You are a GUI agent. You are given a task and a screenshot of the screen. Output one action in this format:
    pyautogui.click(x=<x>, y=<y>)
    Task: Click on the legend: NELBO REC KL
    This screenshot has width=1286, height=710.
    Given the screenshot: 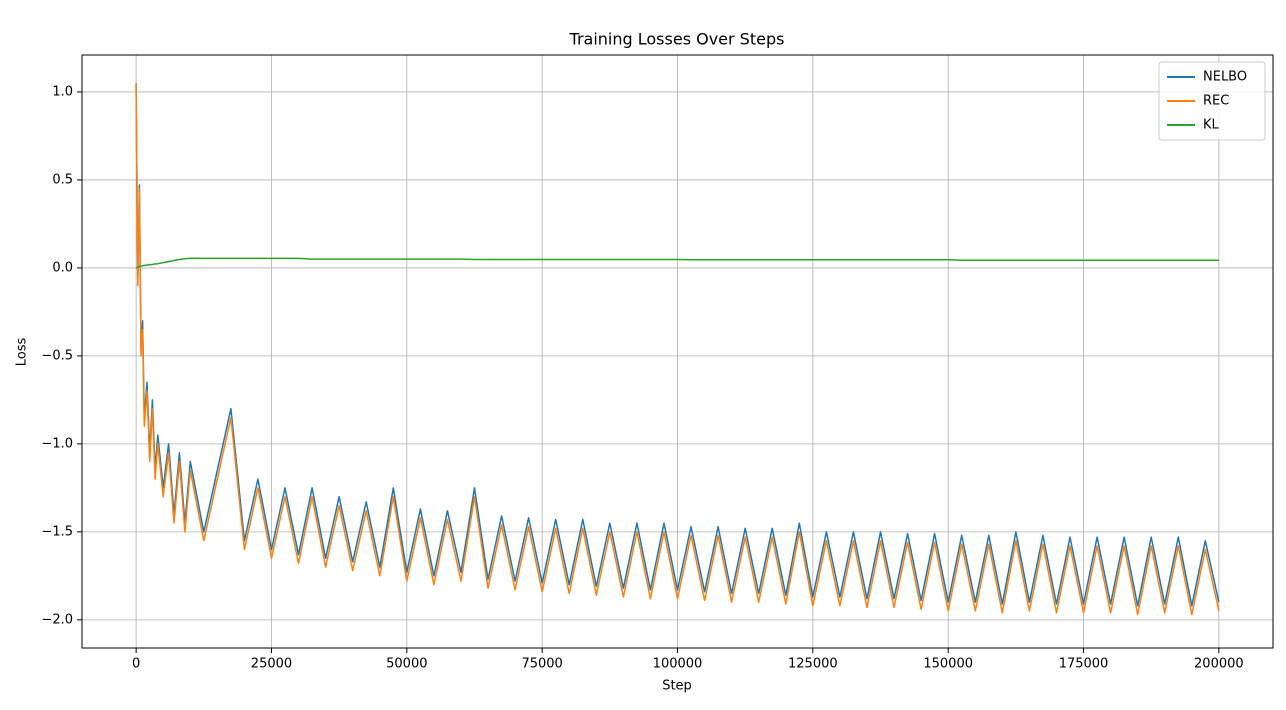 What is the action you would take?
    pyautogui.click(x=1212, y=101)
    